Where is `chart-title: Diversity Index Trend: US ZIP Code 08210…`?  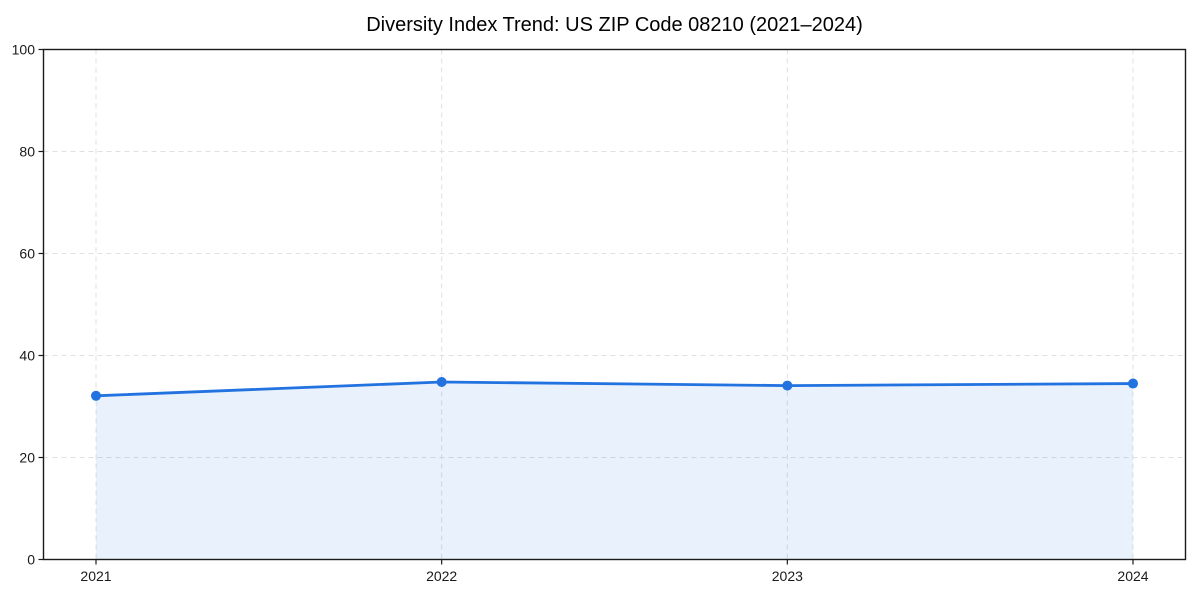 chart-title: Diversity Index Trend: US ZIP Code 08210… is located at coordinates (614, 25).